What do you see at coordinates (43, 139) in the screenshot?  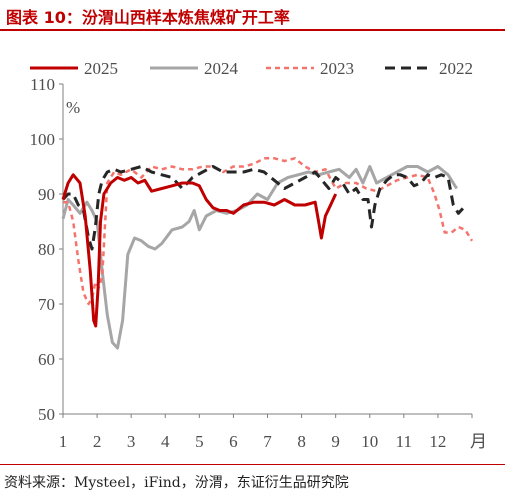 I see `y-tick-label: 100` at bounding box center [43, 139].